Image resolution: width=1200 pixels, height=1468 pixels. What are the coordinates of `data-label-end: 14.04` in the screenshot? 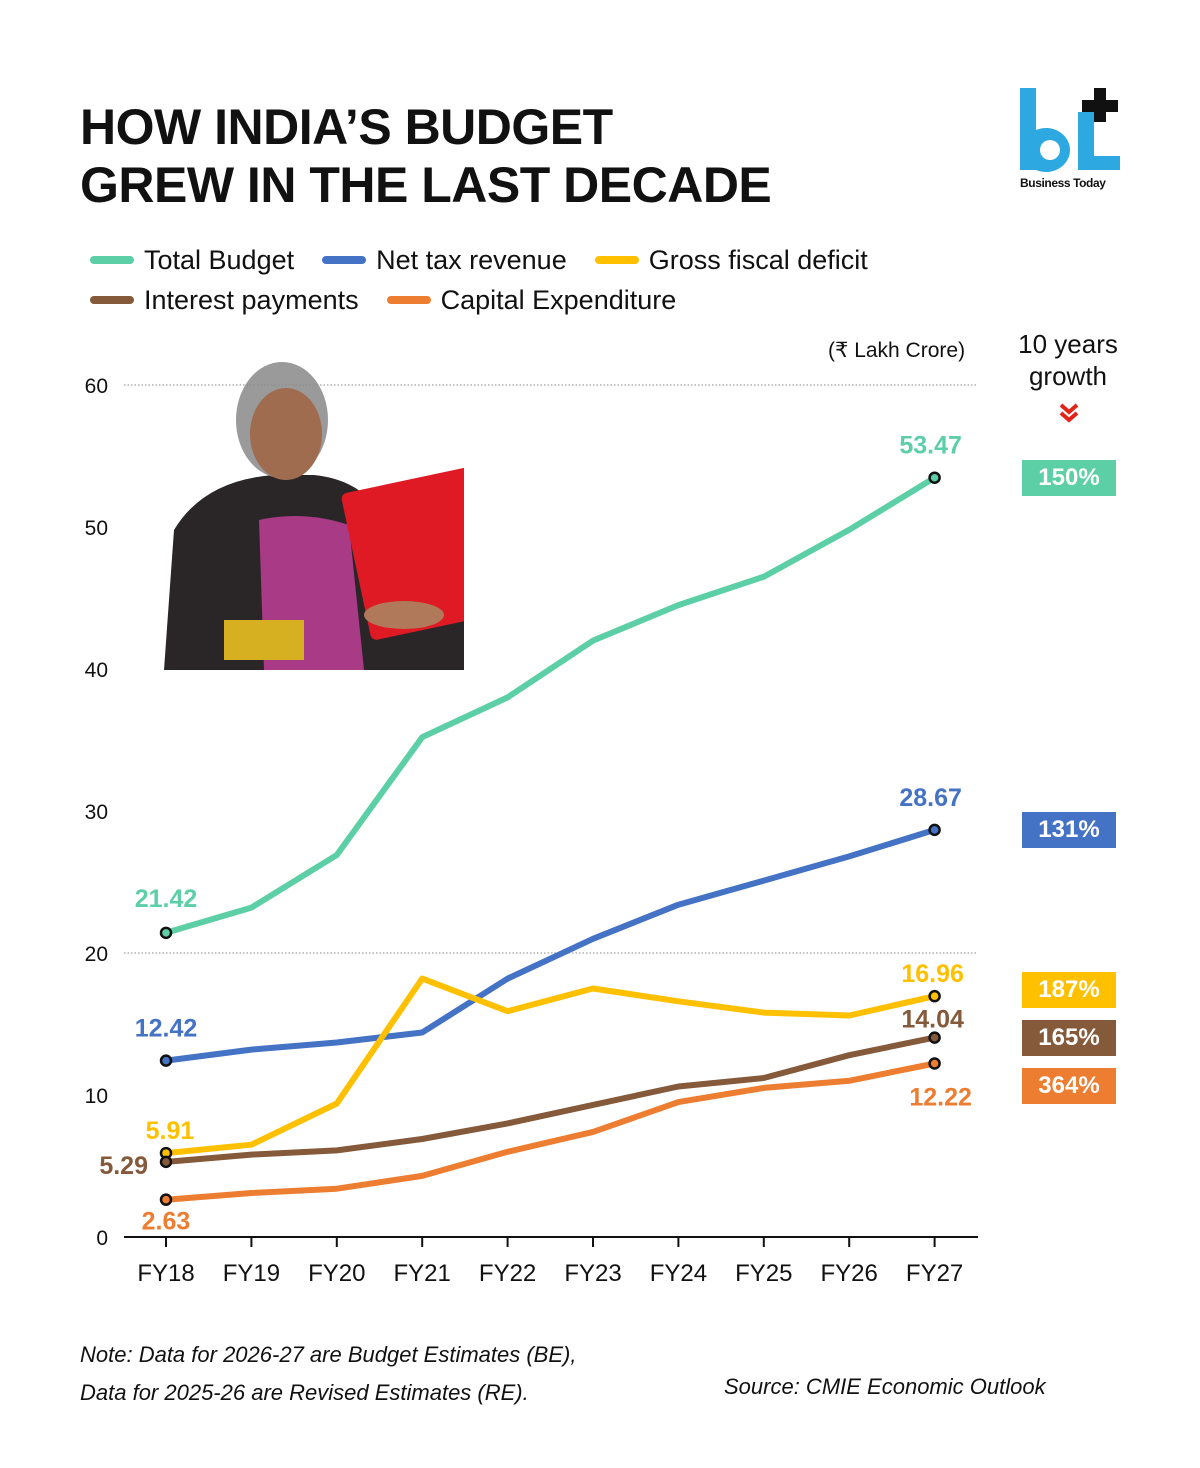 It's located at (932, 1020).